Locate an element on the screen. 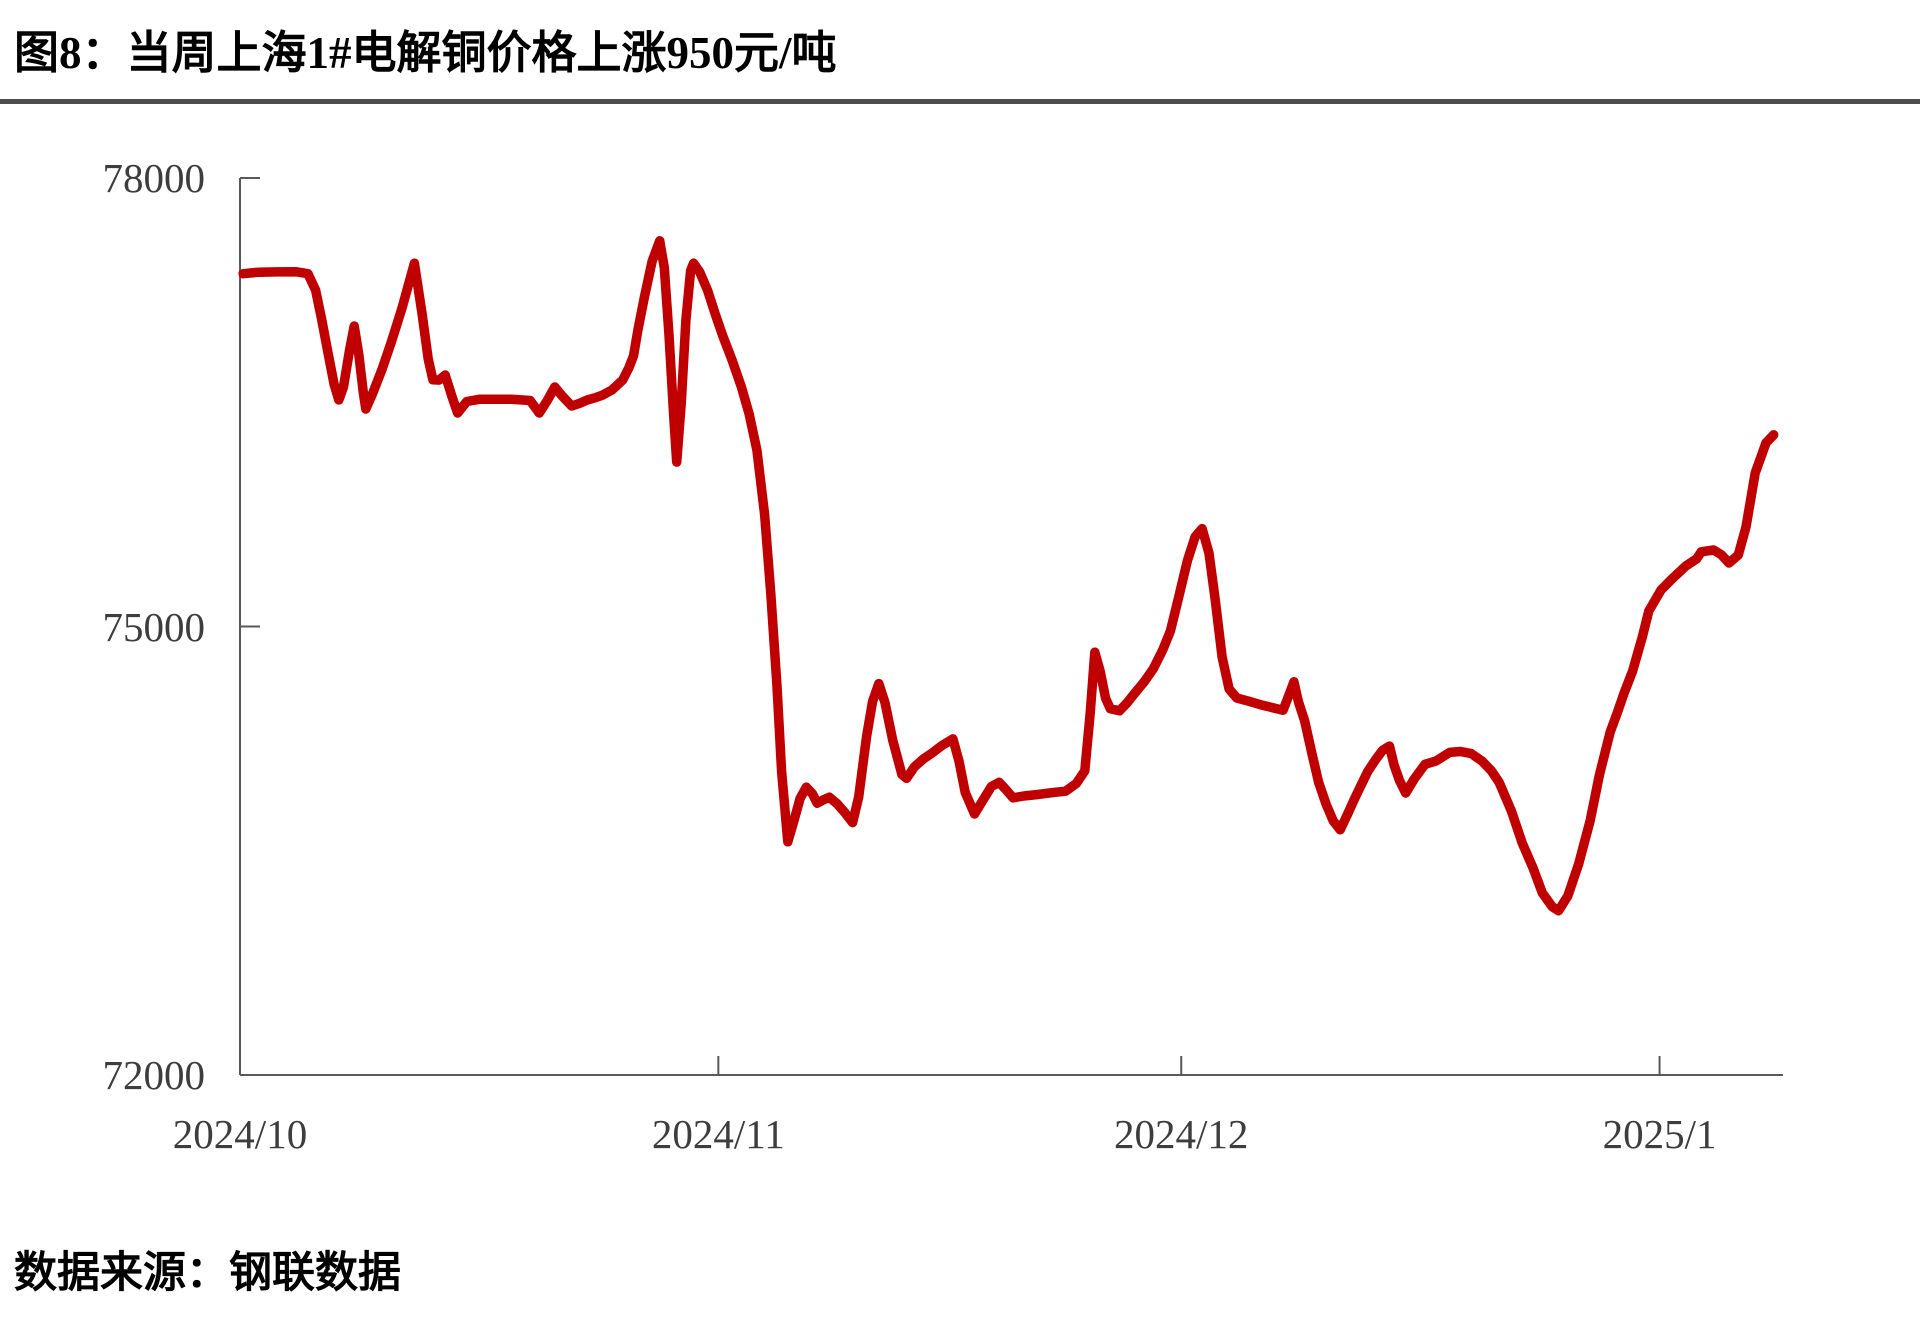  data-source-note: 数据来源：钢联数据 is located at coordinates (207, 1273).